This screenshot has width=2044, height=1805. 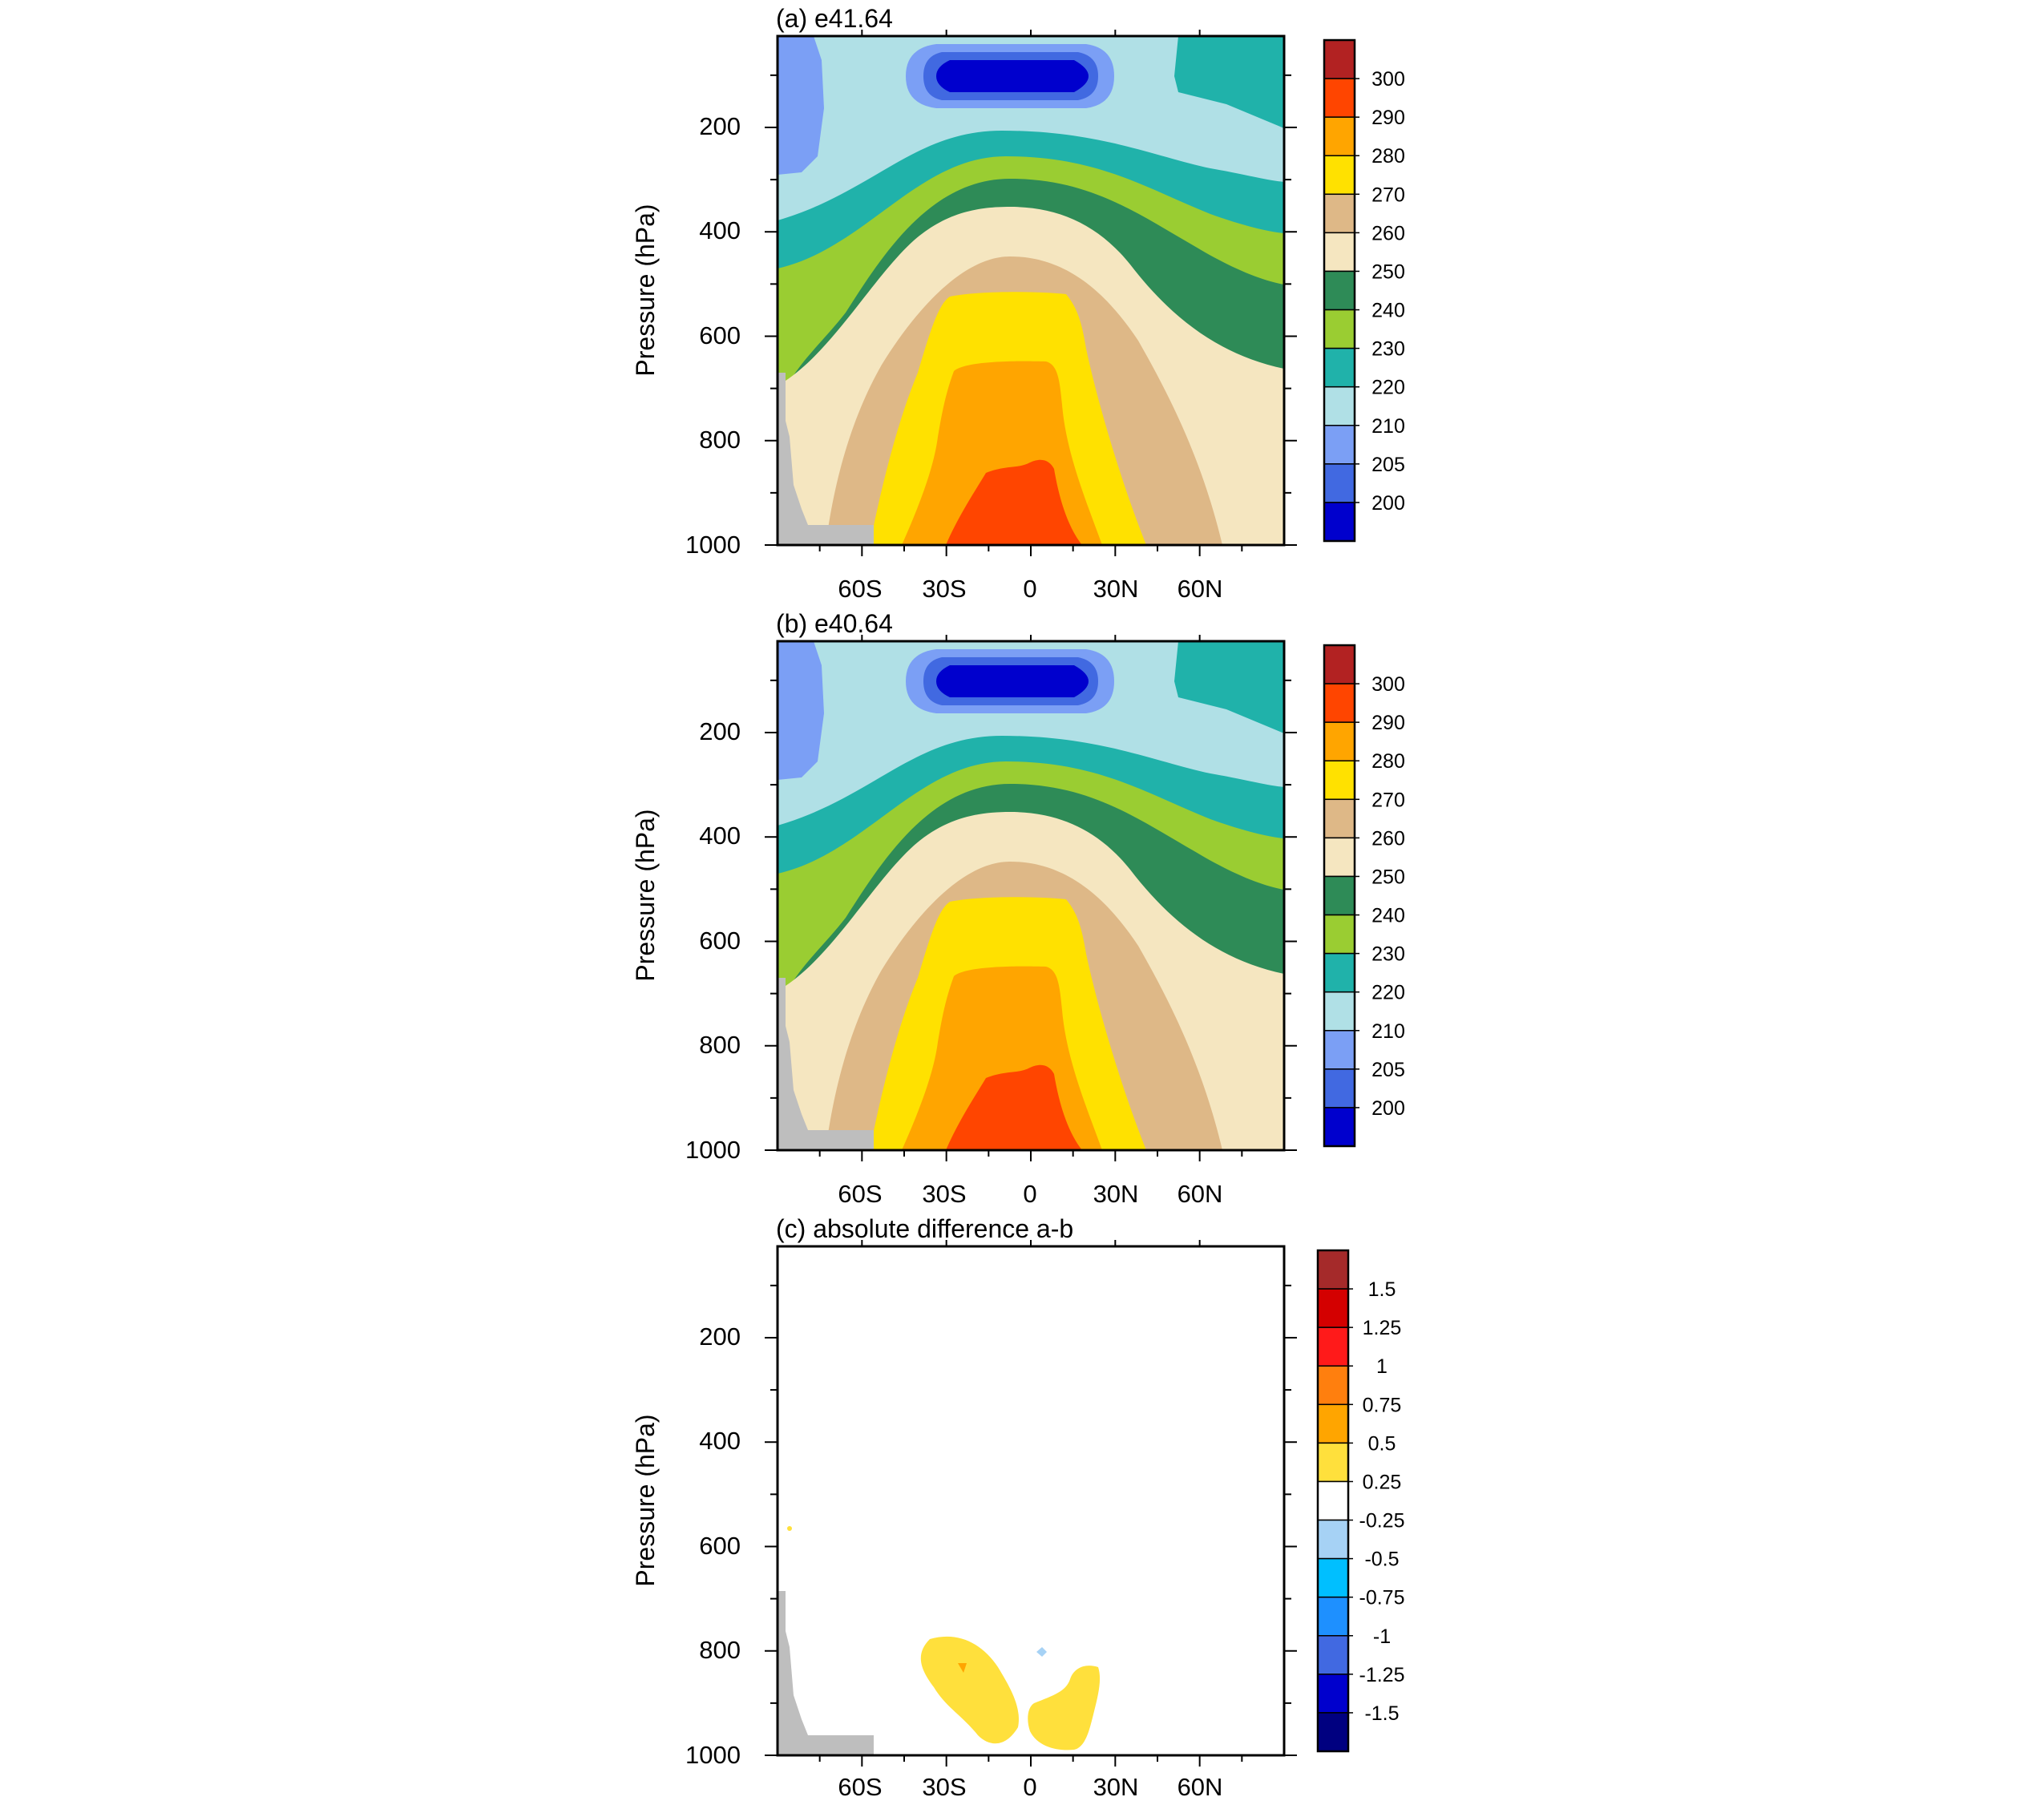 I want to click on panel-c-background, so click(x=1031, y=1500).